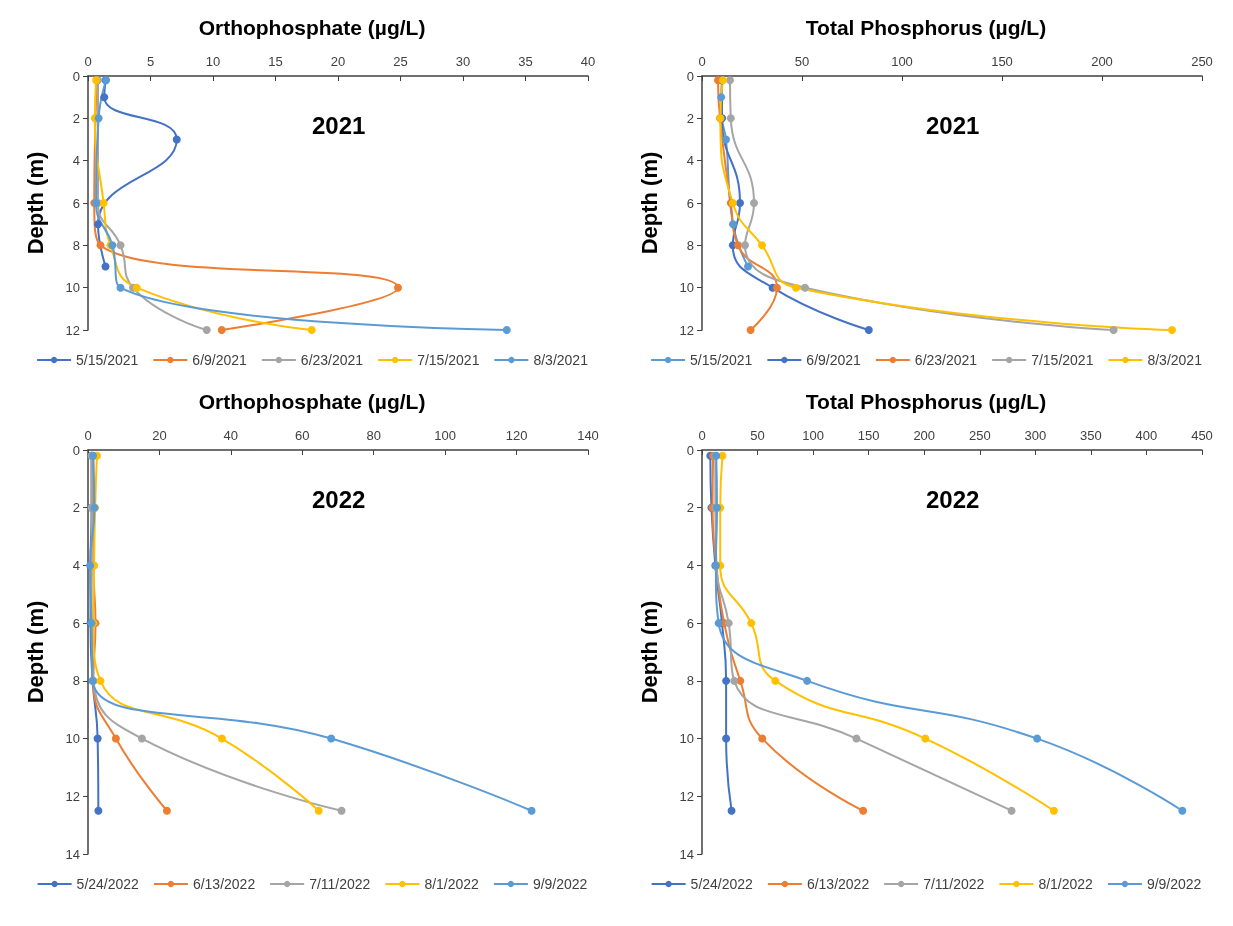 The width and height of the screenshot is (1233, 926). I want to click on x-tick-label: 40, so click(588, 61).